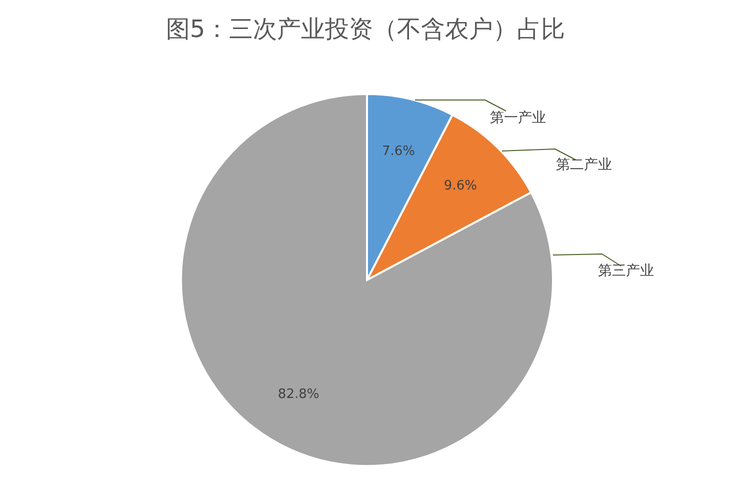 The image size is (731, 492). Describe the element at coordinates (626, 271) in the screenshot. I see `slice-label: 第三产业` at that location.